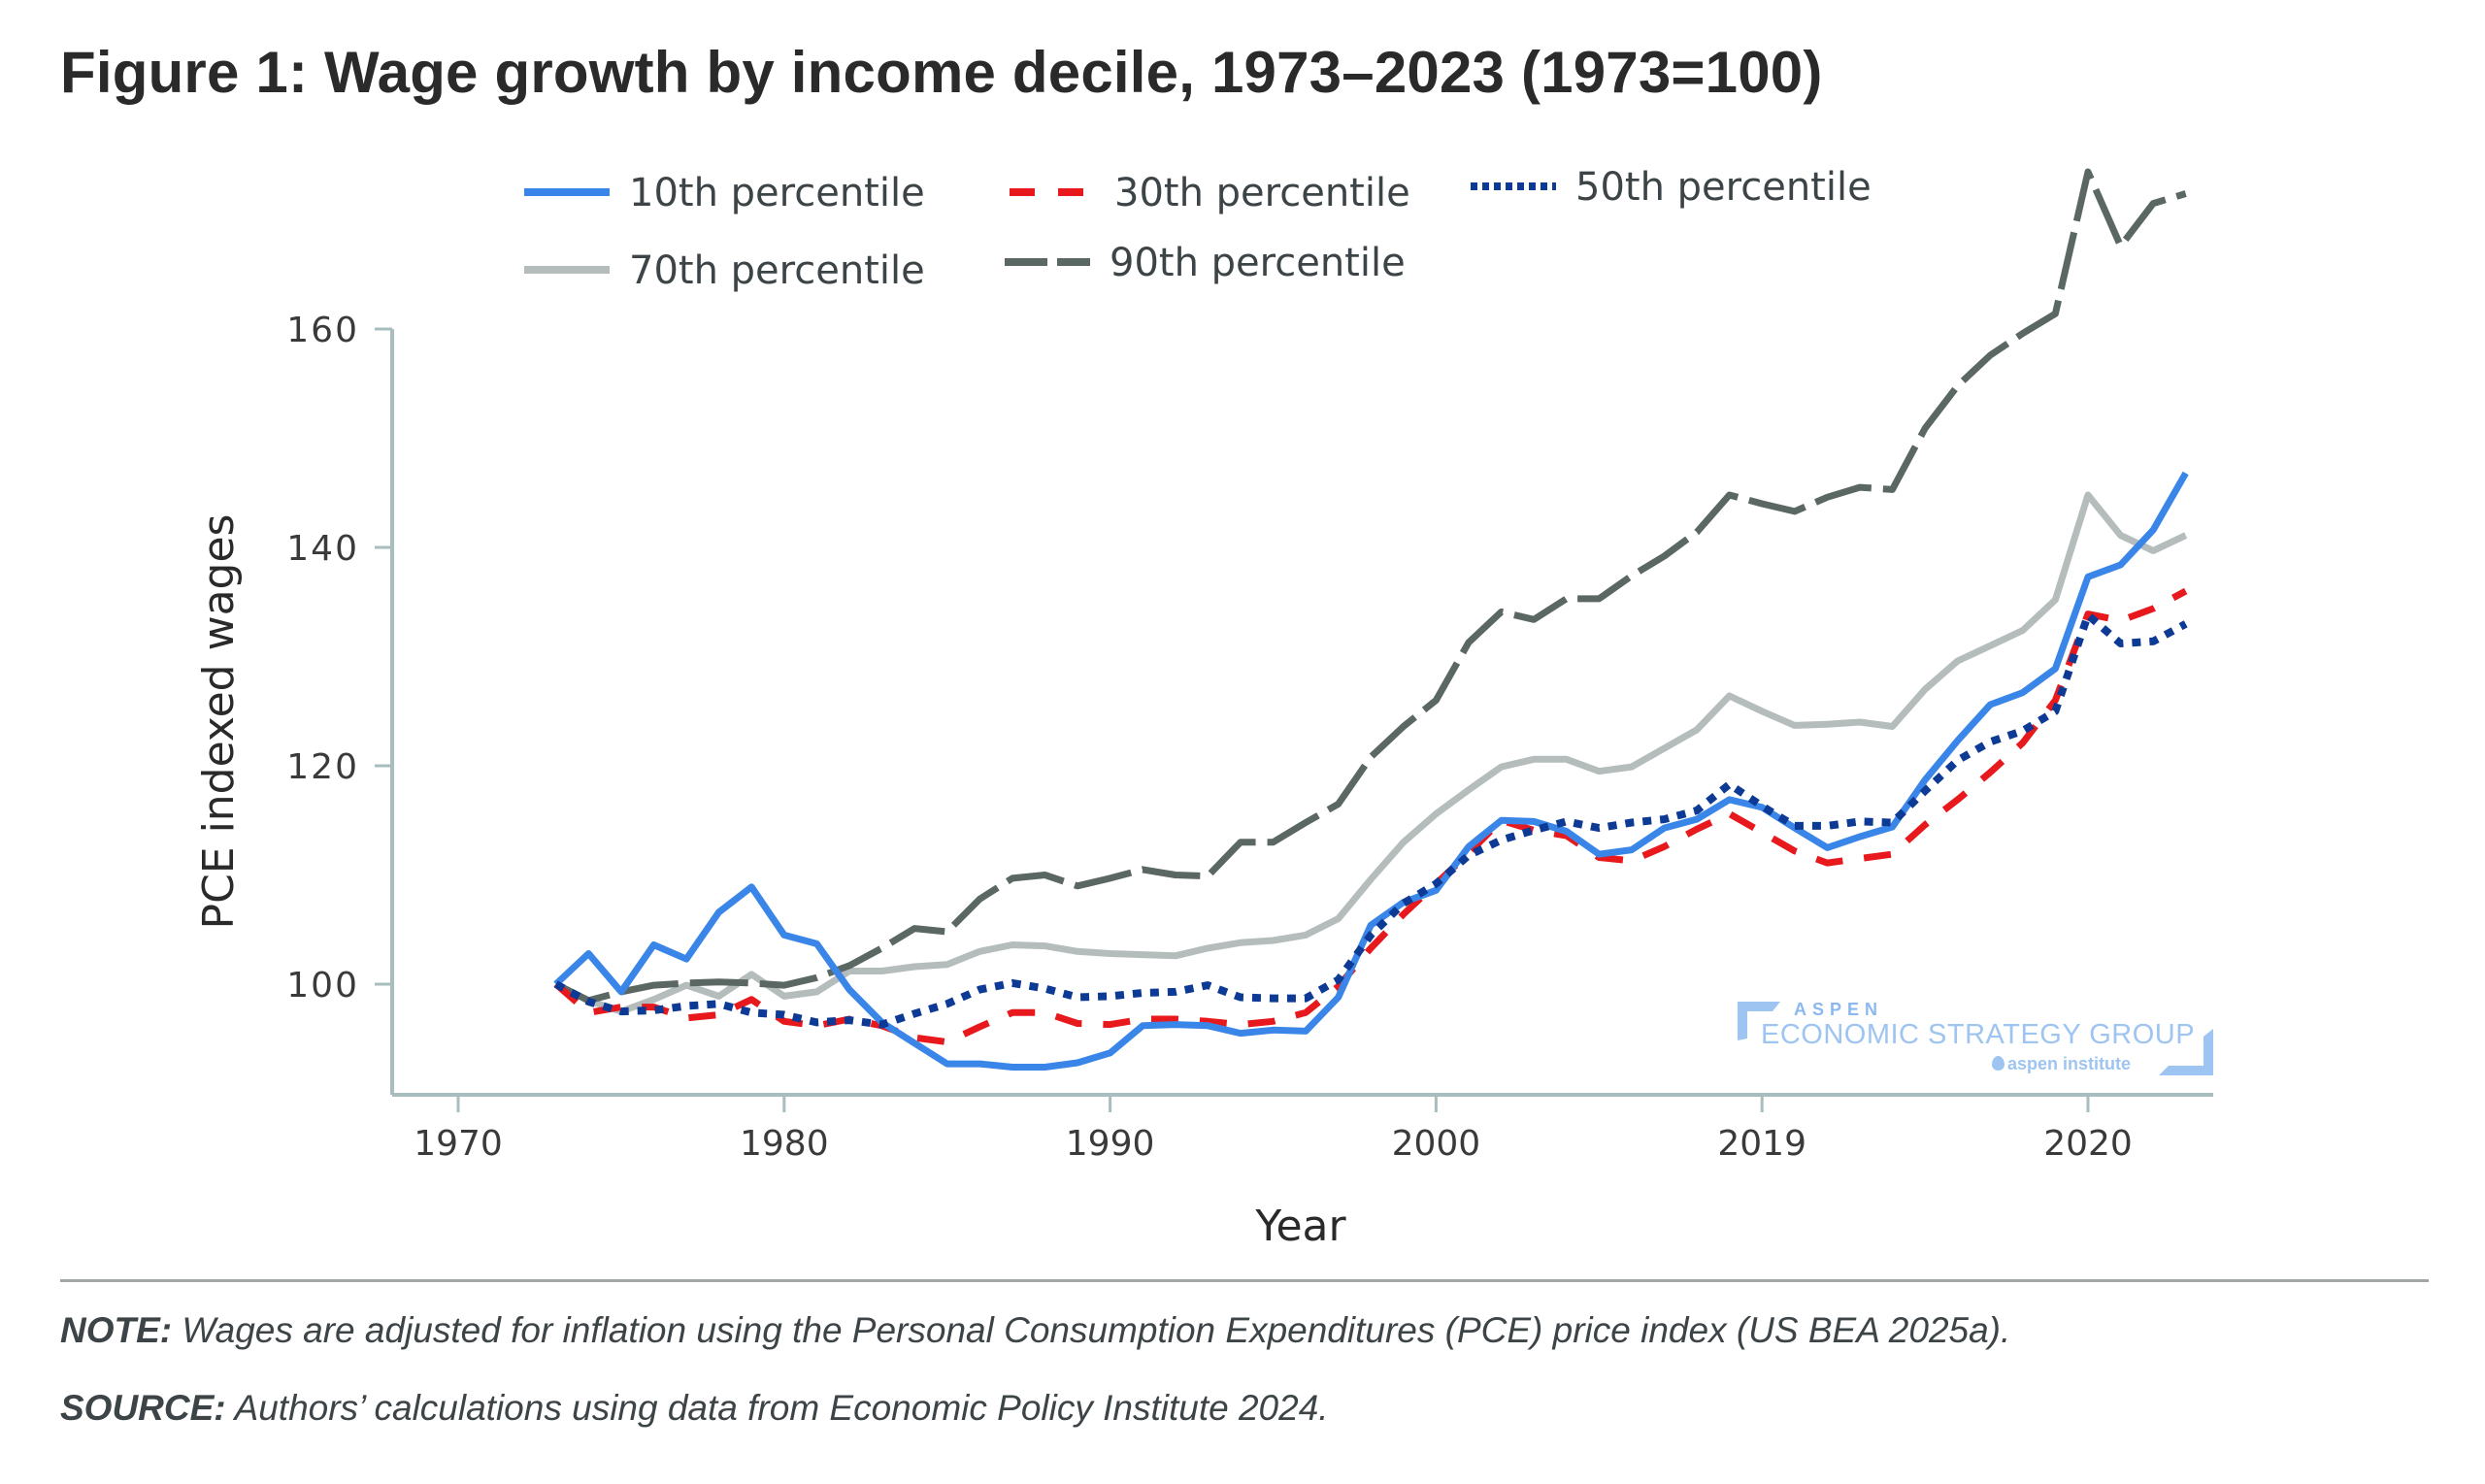  I want to click on legend-item-90th: 90th percentile, so click(1206, 263).